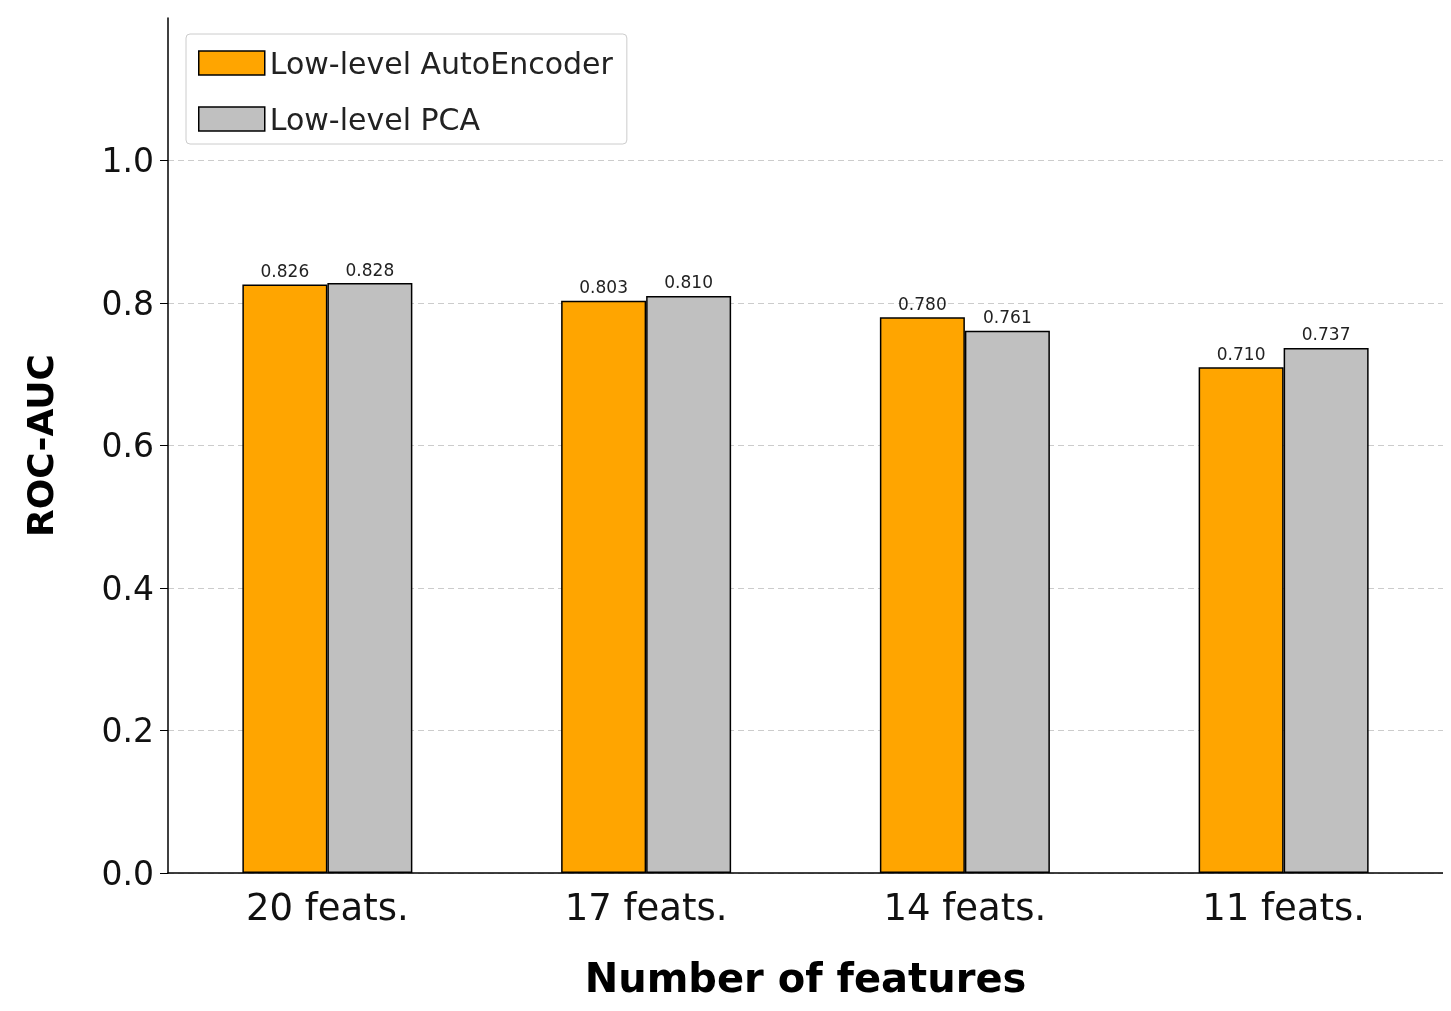  What do you see at coordinates (127, 160) in the screenshot?
I see `y-tick-label: 1.0` at bounding box center [127, 160].